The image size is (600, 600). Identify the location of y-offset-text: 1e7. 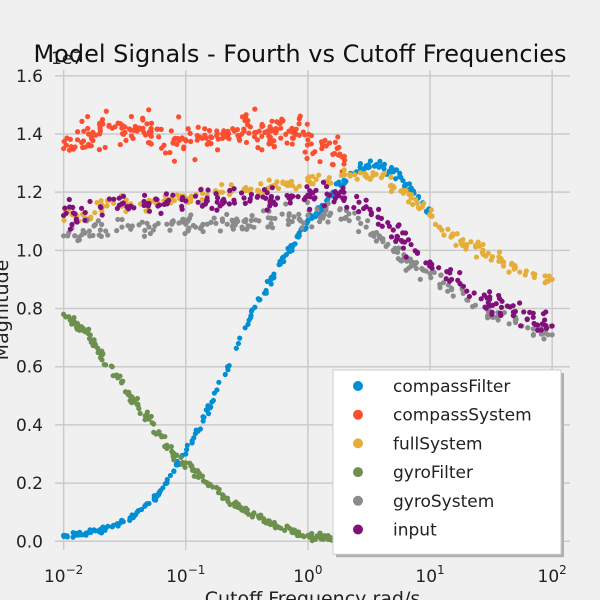
(67, 59).